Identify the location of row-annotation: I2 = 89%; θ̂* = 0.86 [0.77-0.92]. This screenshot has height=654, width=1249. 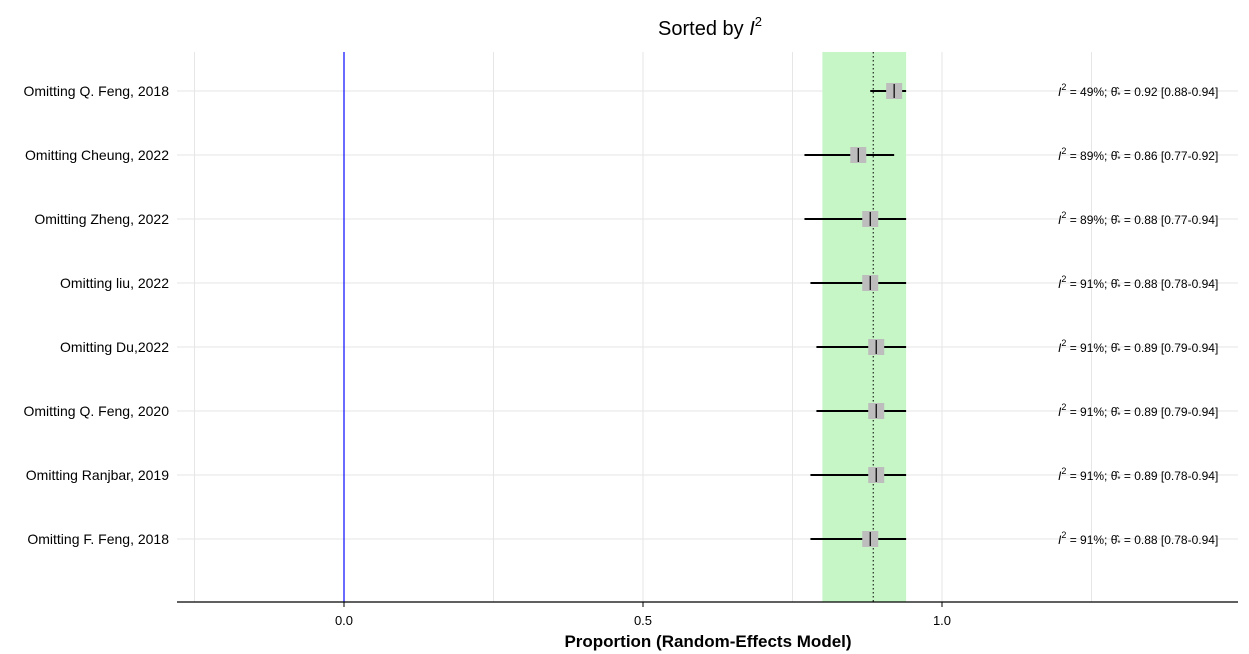
(1138, 155).